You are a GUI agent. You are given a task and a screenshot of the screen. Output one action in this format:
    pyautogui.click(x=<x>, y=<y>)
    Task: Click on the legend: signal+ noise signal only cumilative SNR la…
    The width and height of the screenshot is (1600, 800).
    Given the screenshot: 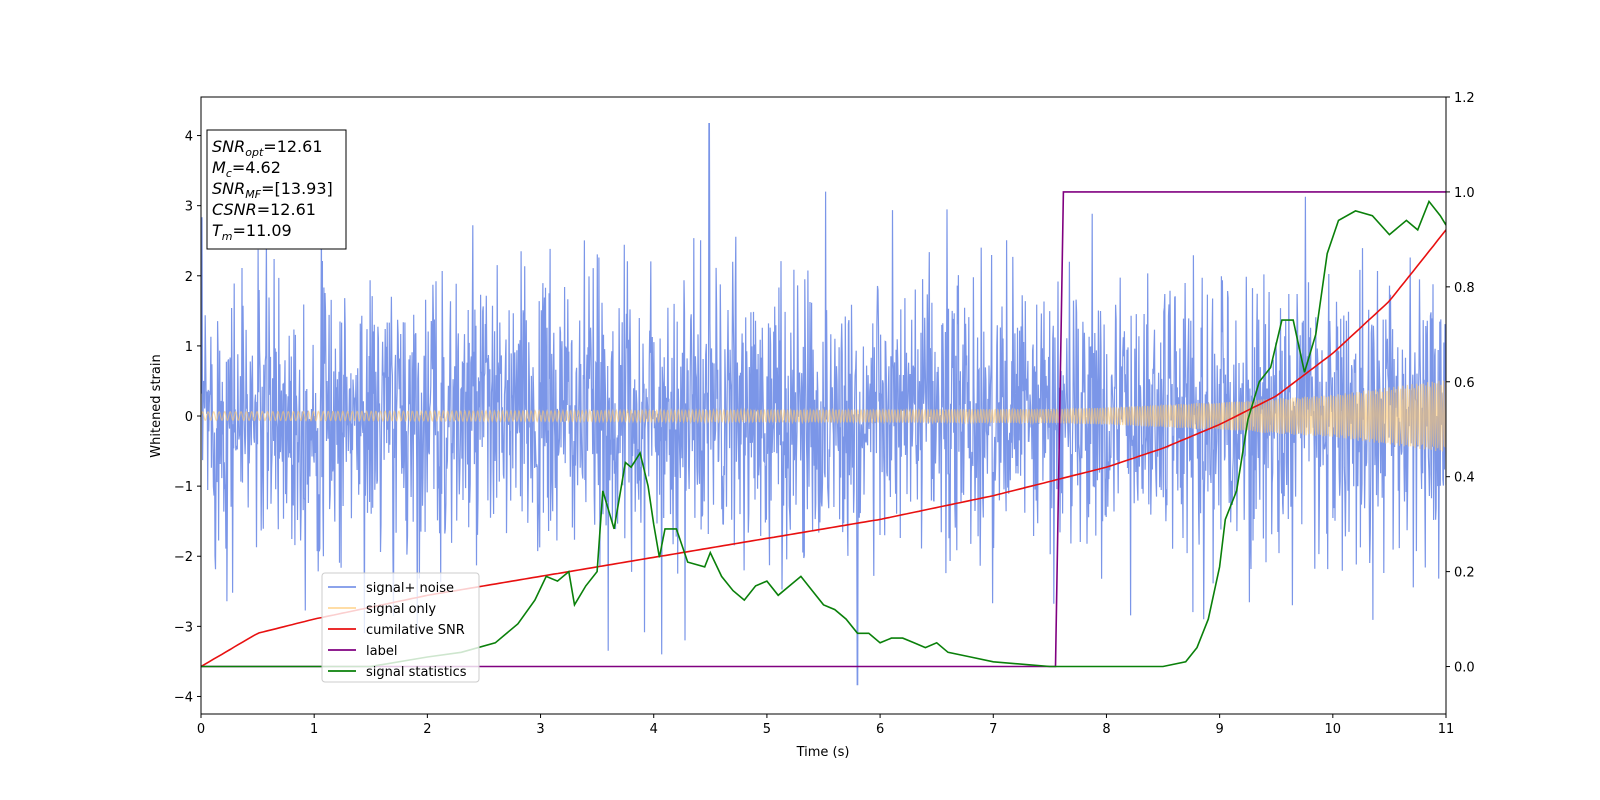 What is the action you would take?
    pyautogui.click(x=400, y=627)
    